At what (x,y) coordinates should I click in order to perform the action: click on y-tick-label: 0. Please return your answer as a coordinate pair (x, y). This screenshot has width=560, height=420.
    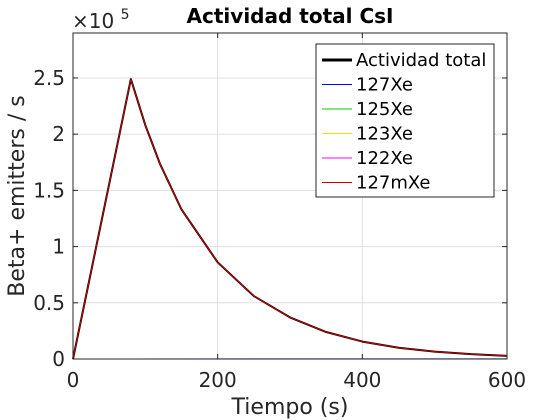
    Looking at the image, I should click on (58, 359).